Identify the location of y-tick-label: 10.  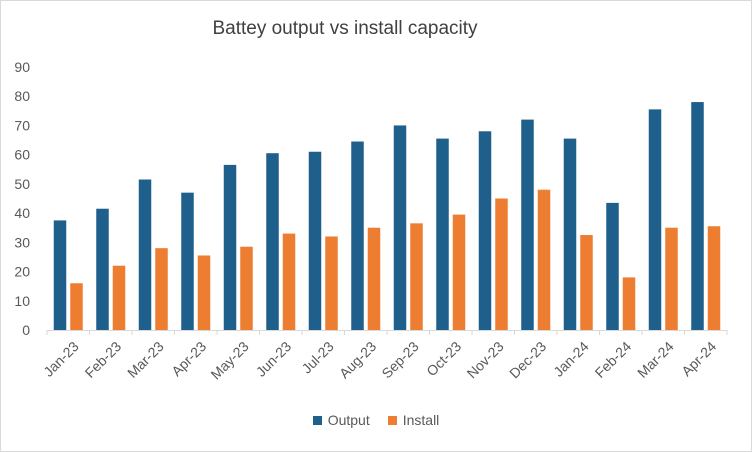
(22, 301).